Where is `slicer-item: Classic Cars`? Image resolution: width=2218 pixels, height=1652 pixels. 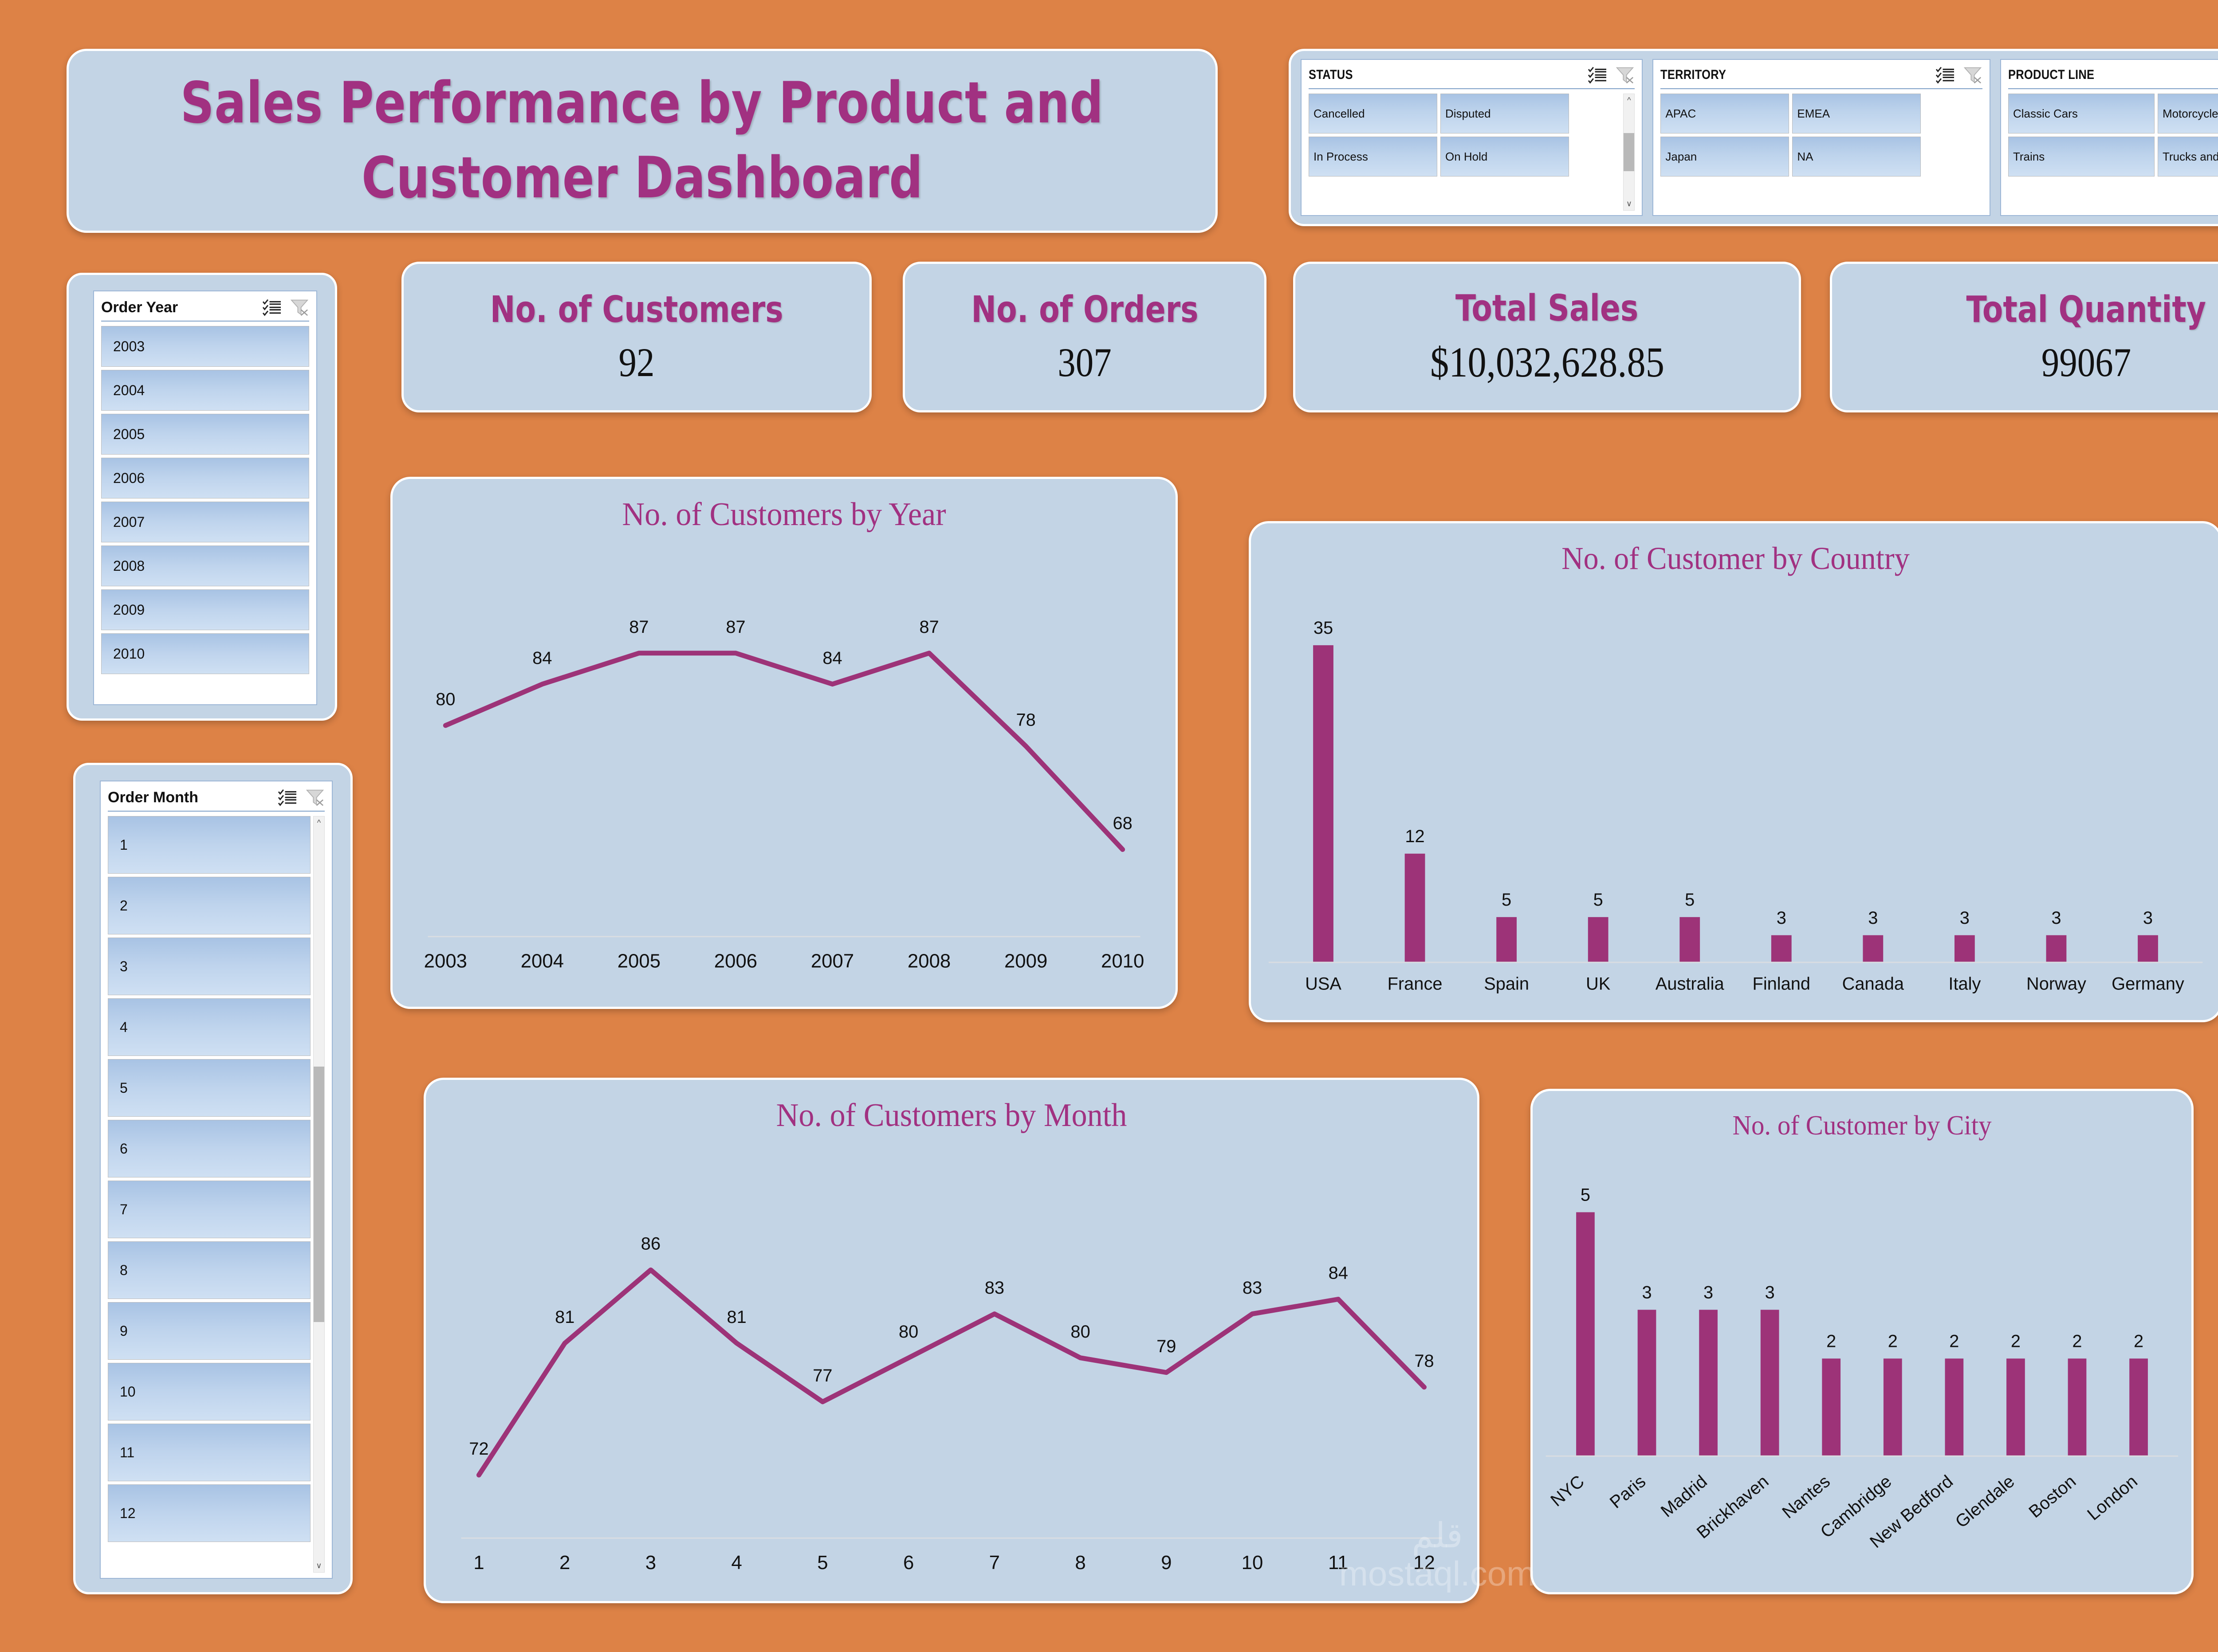 slicer-item: Classic Cars is located at coordinates (2081, 114).